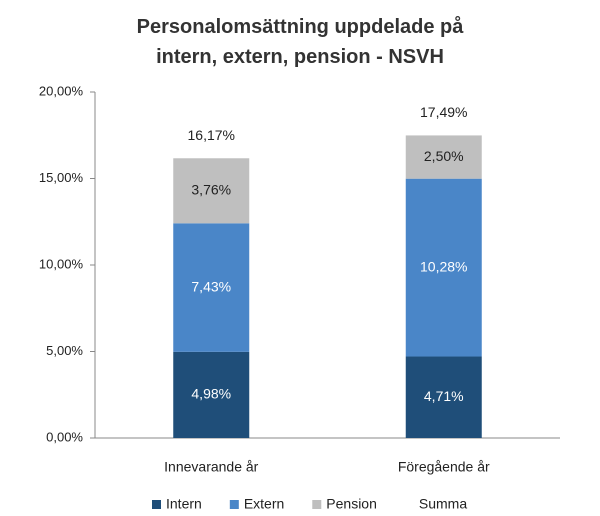 The width and height of the screenshot is (600, 516). I want to click on total-label: 17,49%, so click(443, 112).